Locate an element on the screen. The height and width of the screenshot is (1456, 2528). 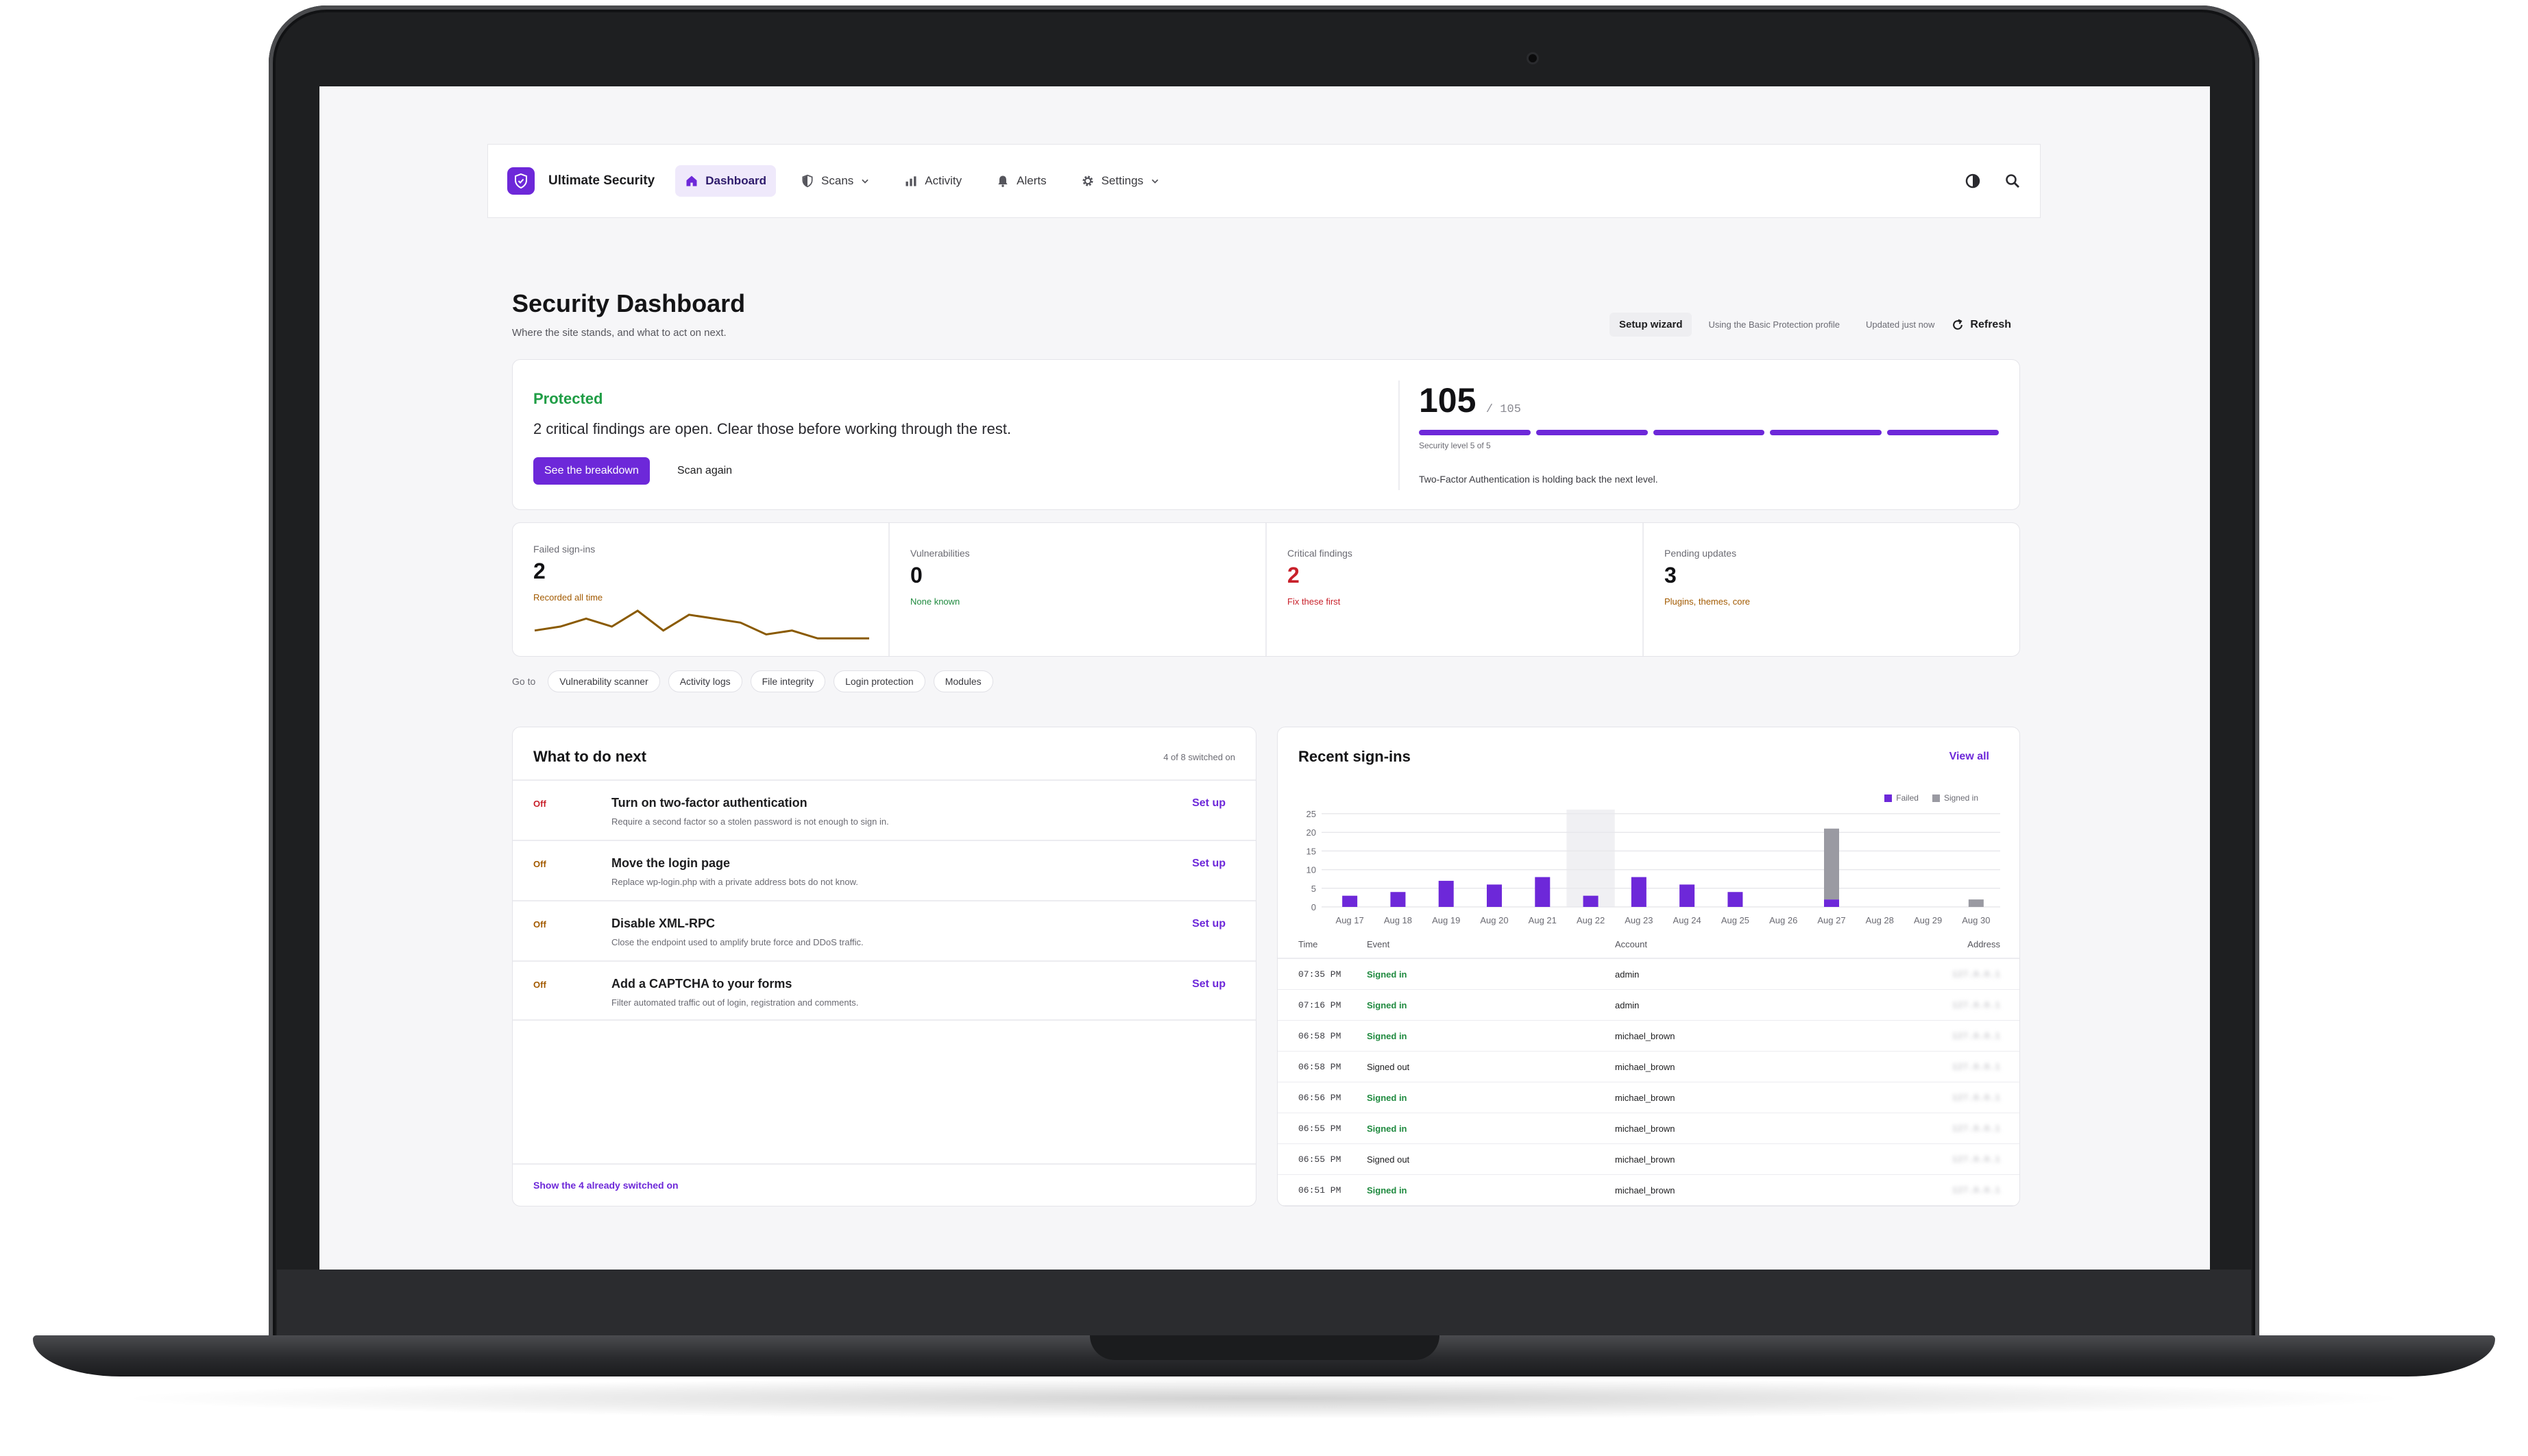
y-tick-label: 5 is located at coordinates (1314, 889).